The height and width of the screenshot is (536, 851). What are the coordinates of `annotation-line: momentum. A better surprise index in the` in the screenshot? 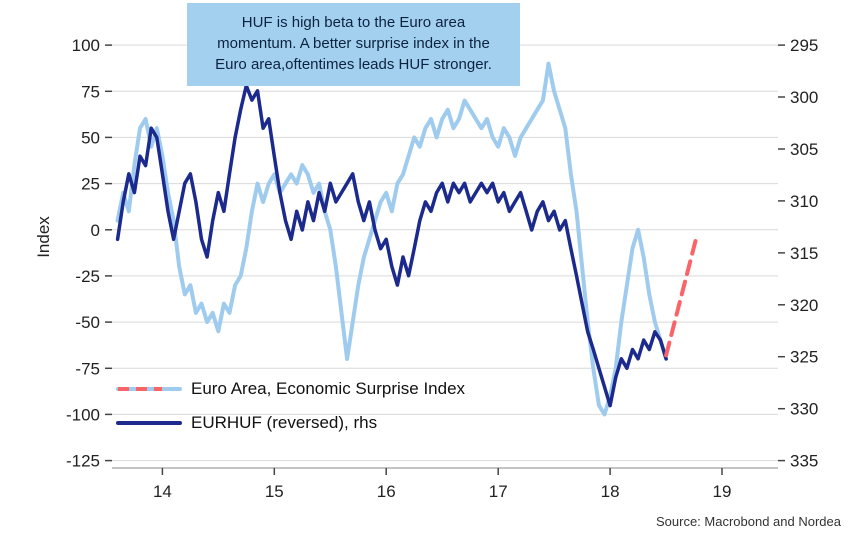 It's located at (353, 44).